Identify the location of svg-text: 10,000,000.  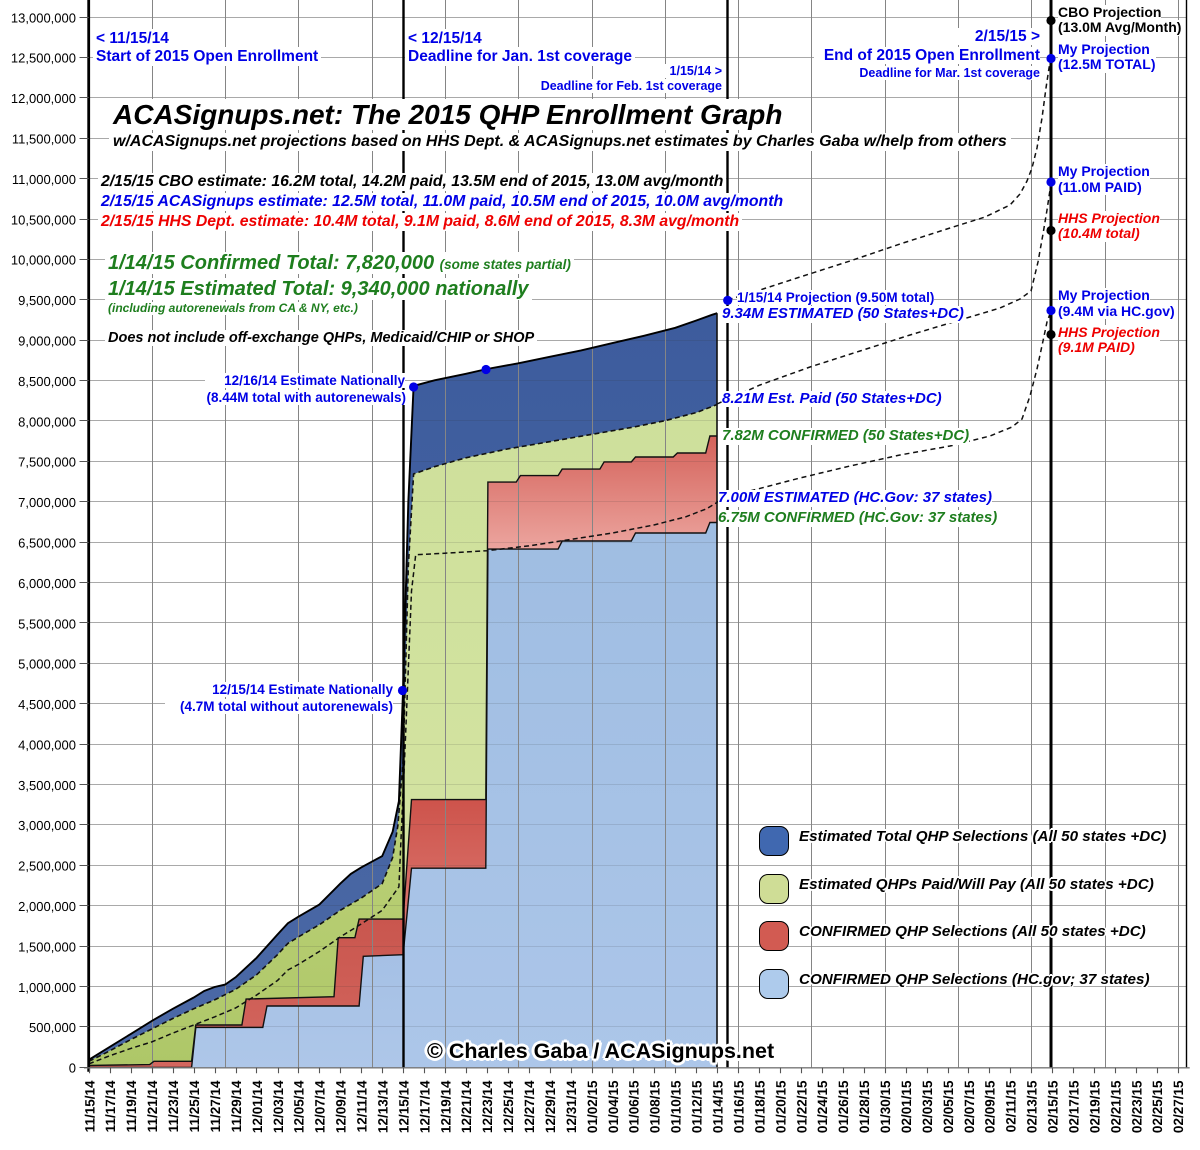
(43, 260).